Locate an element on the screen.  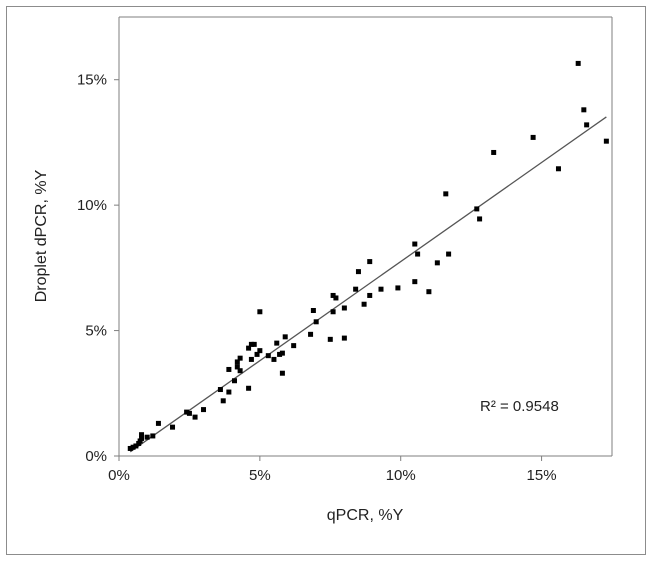
y-tick-label: 0% is located at coordinates (96, 456).